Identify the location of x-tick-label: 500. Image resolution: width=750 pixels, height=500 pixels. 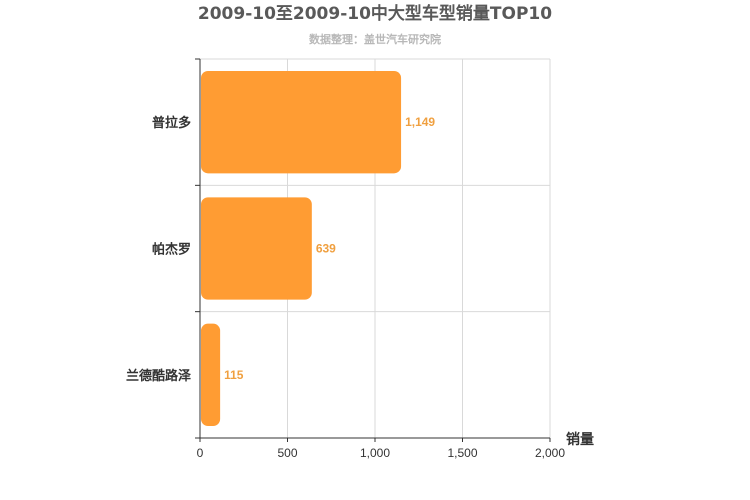
(287, 453).